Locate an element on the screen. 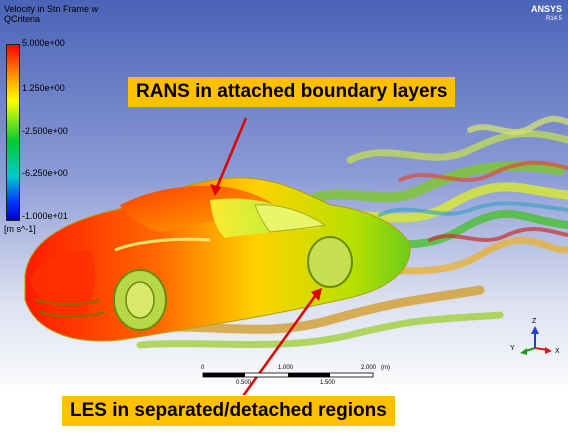 This screenshot has height=438, width=568. axis-z-label: Z is located at coordinates (534, 321).